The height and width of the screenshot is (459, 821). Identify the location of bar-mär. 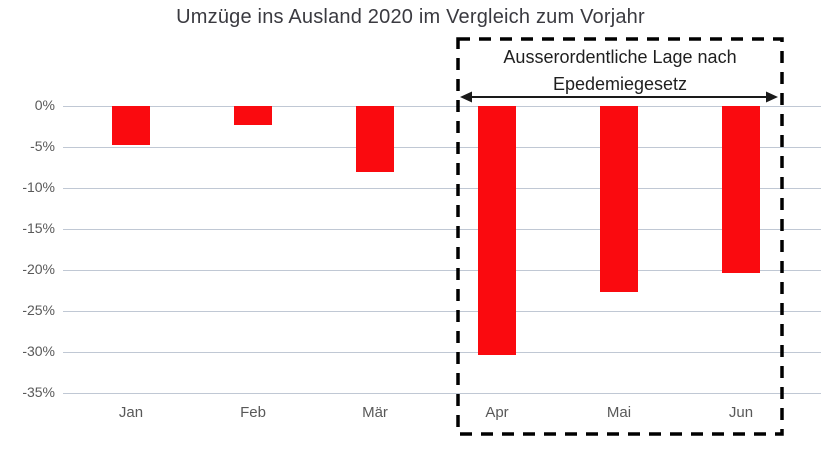
(375, 139).